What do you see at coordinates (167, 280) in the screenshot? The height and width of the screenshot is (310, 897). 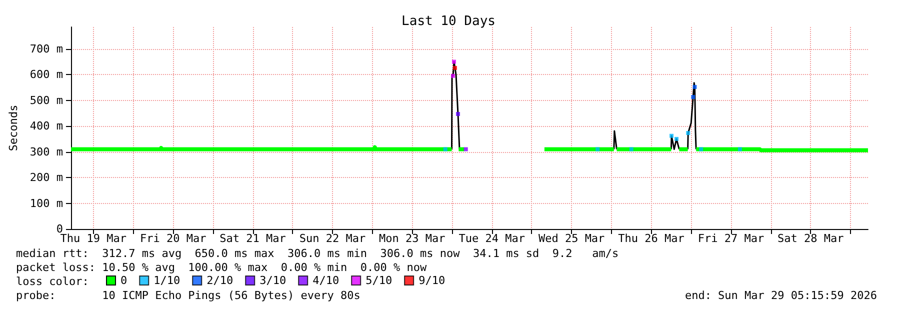 I see `legend-label: 1/10` at bounding box center [167, 280].